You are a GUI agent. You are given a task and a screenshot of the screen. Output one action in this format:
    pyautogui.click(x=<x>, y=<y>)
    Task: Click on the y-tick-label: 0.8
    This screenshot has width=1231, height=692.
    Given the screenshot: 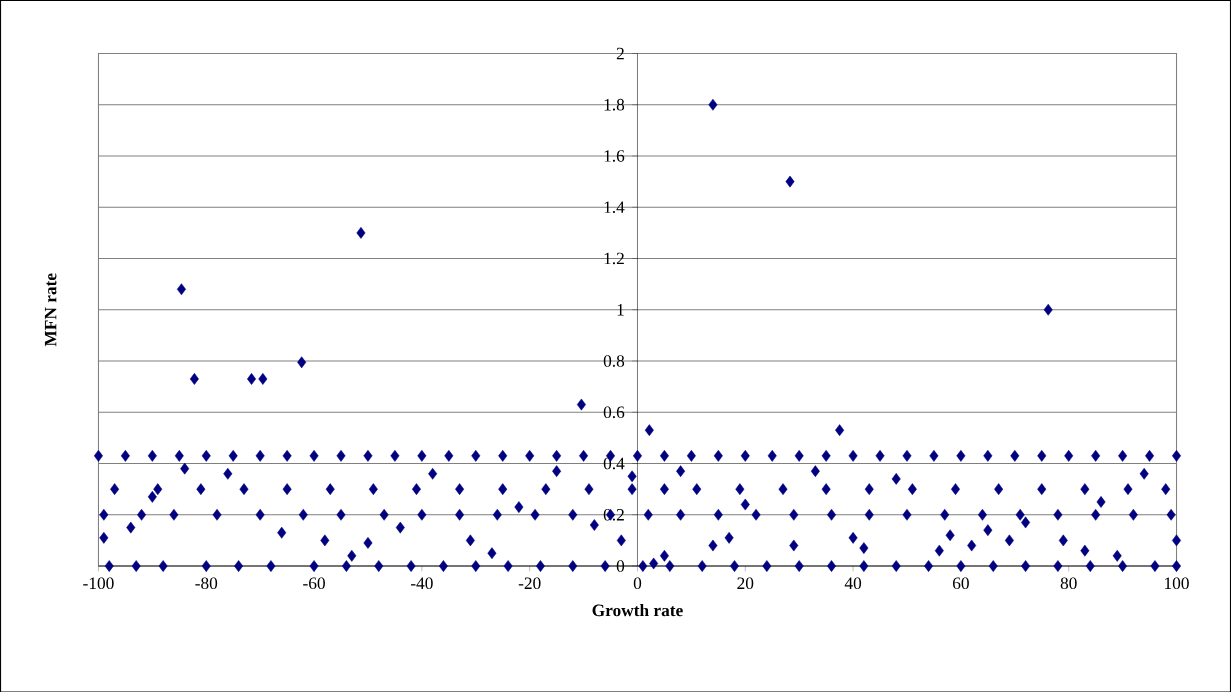 What is the action you would take?
    pyautogui.click(x=614, y=360)
    